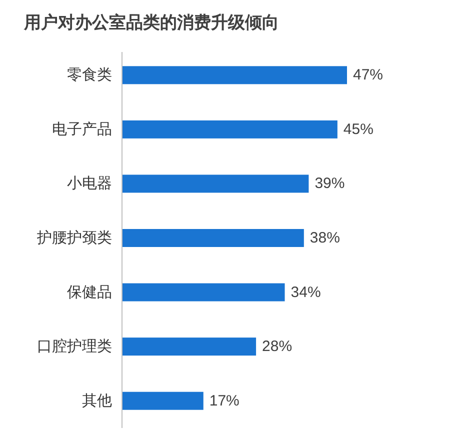 This screenshot has height=435, width=451. Describe the element at coordinates (368, 75) in the screenshot. I see `data-label: 47%` at that location.